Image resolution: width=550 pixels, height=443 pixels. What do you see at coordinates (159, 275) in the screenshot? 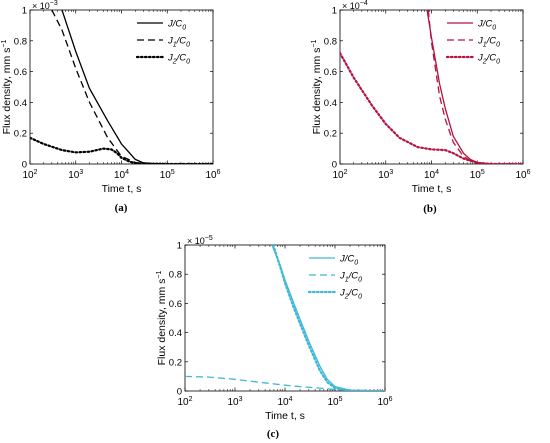
I see `y-axis-title-unit-exponent: −1` at bounding box center [159, 275].